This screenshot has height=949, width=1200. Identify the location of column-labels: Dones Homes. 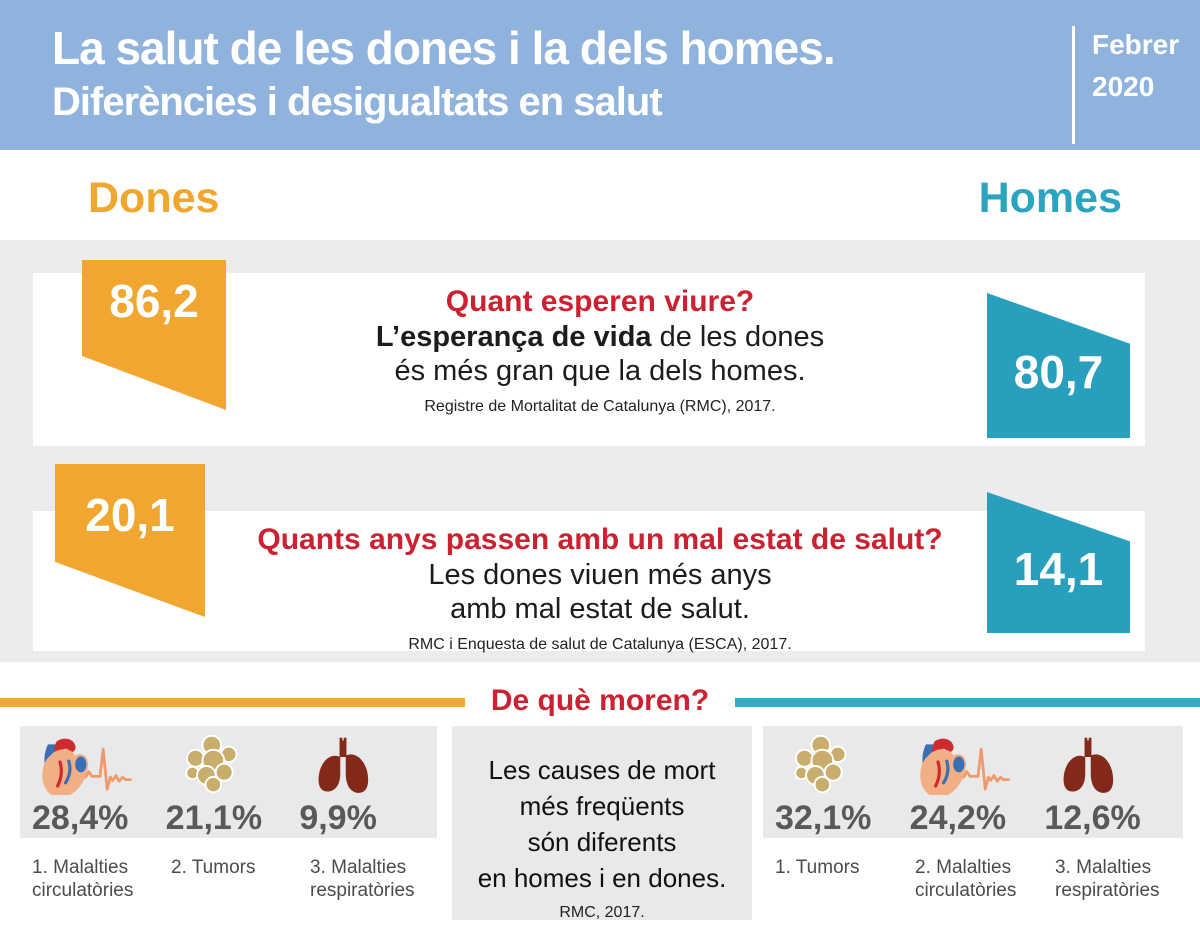
(600, 195).